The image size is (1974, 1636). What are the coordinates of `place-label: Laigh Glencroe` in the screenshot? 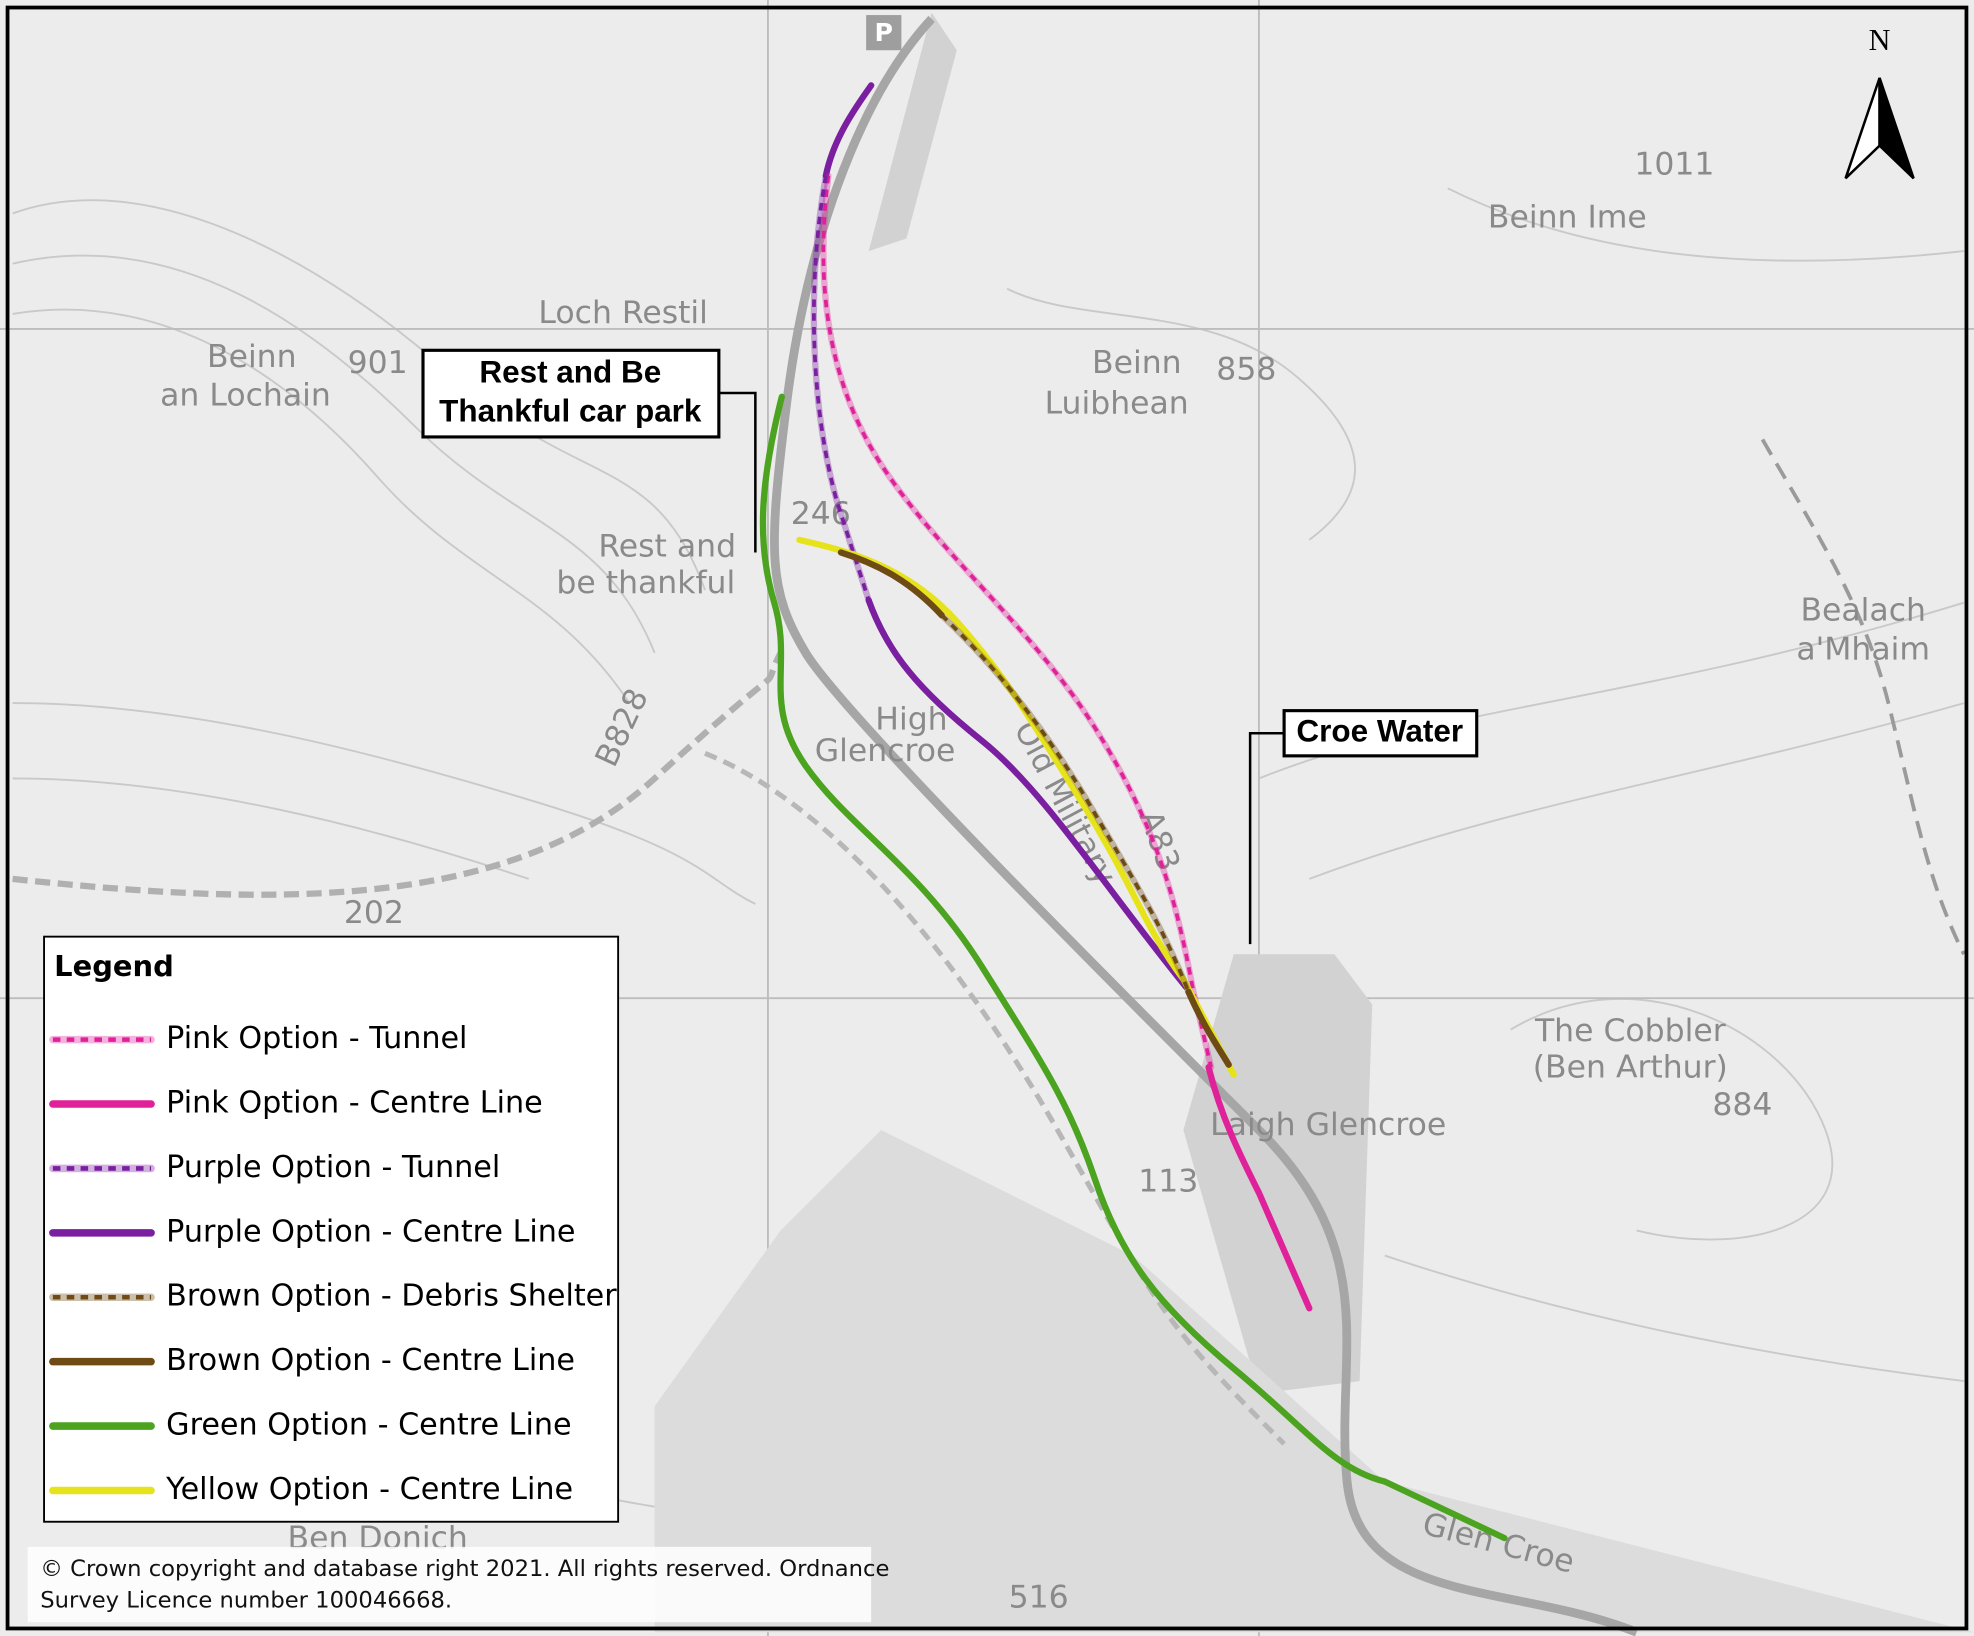 It's located at (1328, 1125).